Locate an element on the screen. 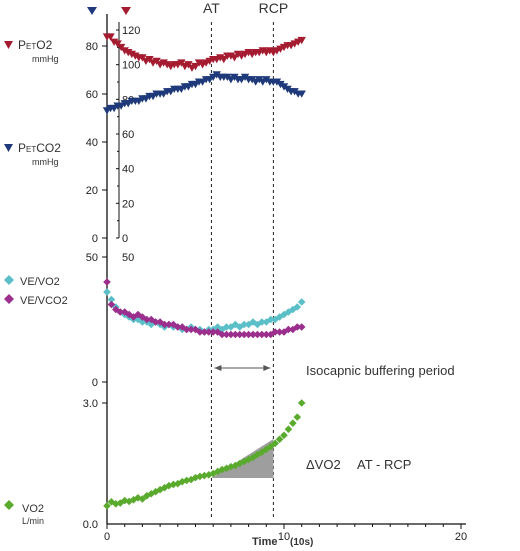 The width and height of the screenshot is (520, 551). threshold-label-at: AT is located at coordinates (211, 8).